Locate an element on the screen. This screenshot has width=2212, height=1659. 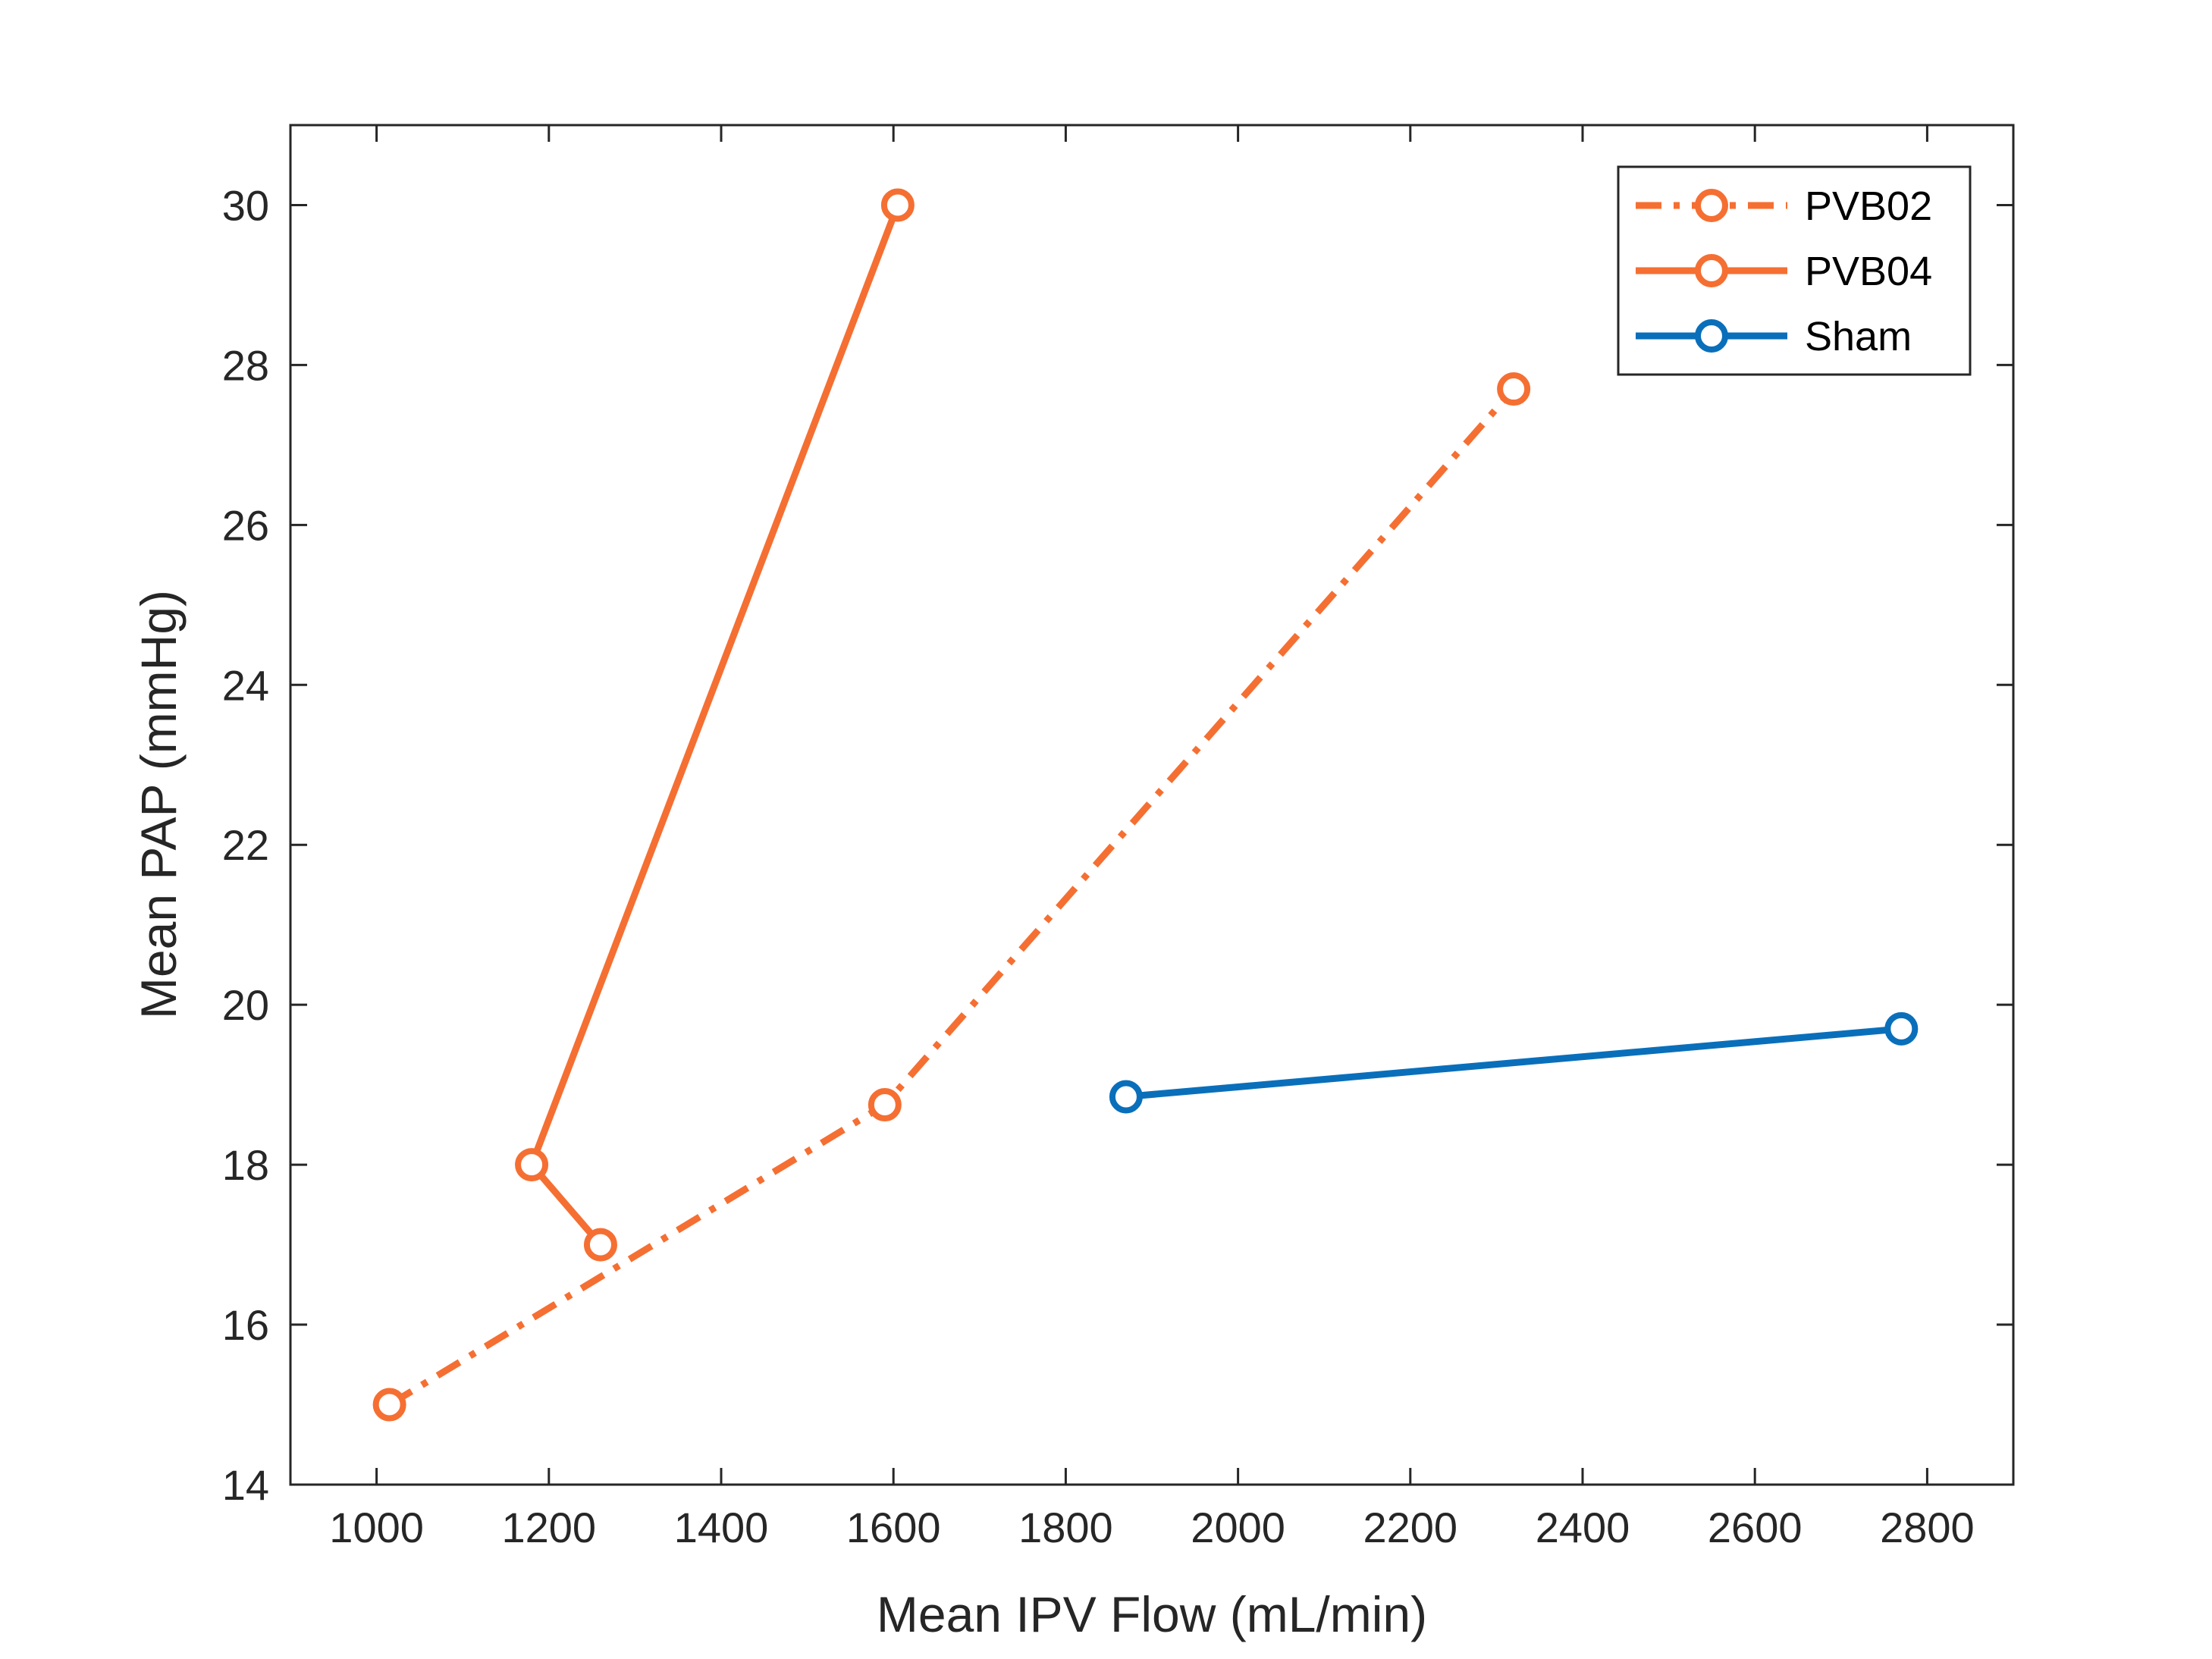
legend-marker-pvb02 is located at coordinates (1711, 205).